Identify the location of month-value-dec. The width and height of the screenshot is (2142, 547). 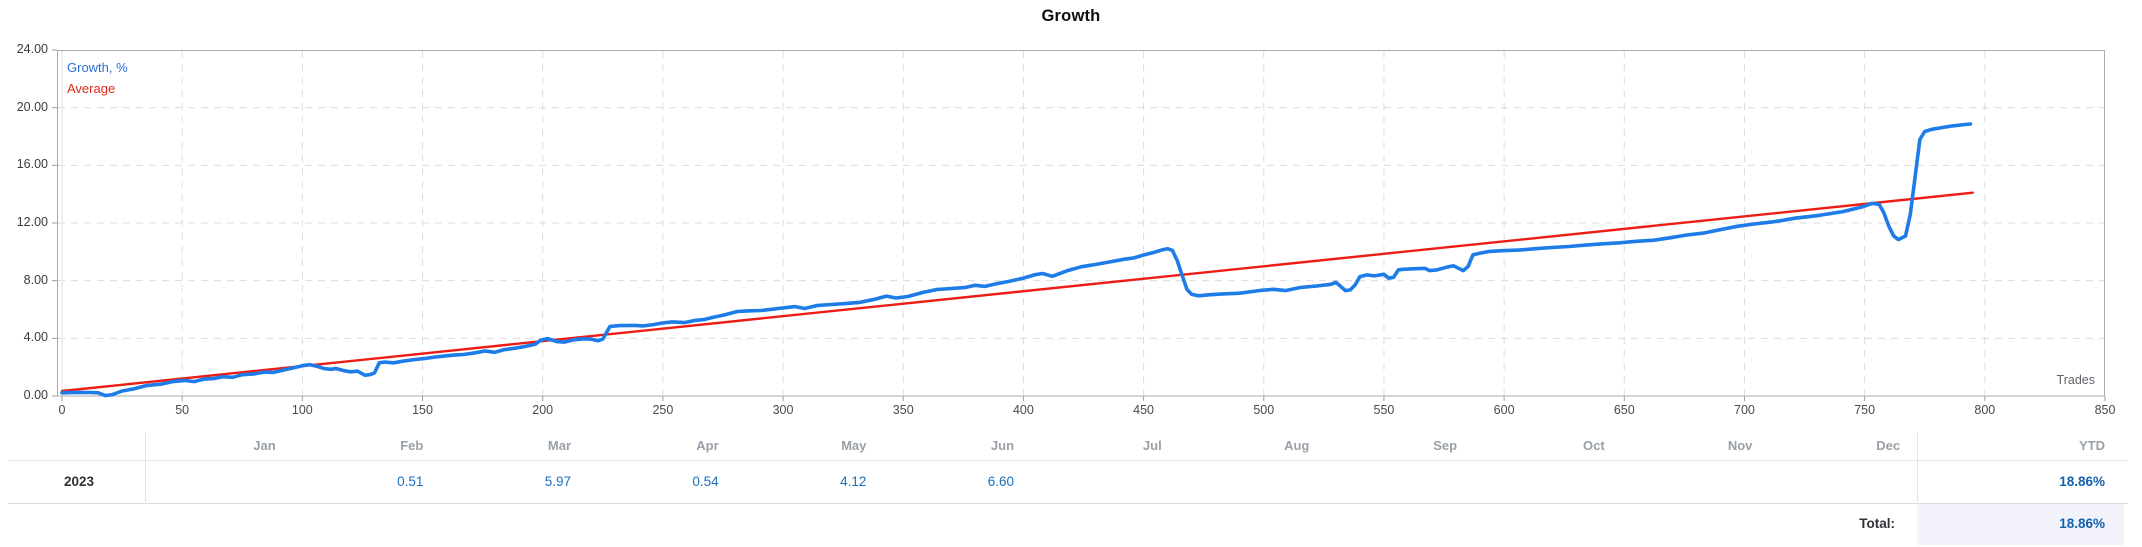
(1843, 481).